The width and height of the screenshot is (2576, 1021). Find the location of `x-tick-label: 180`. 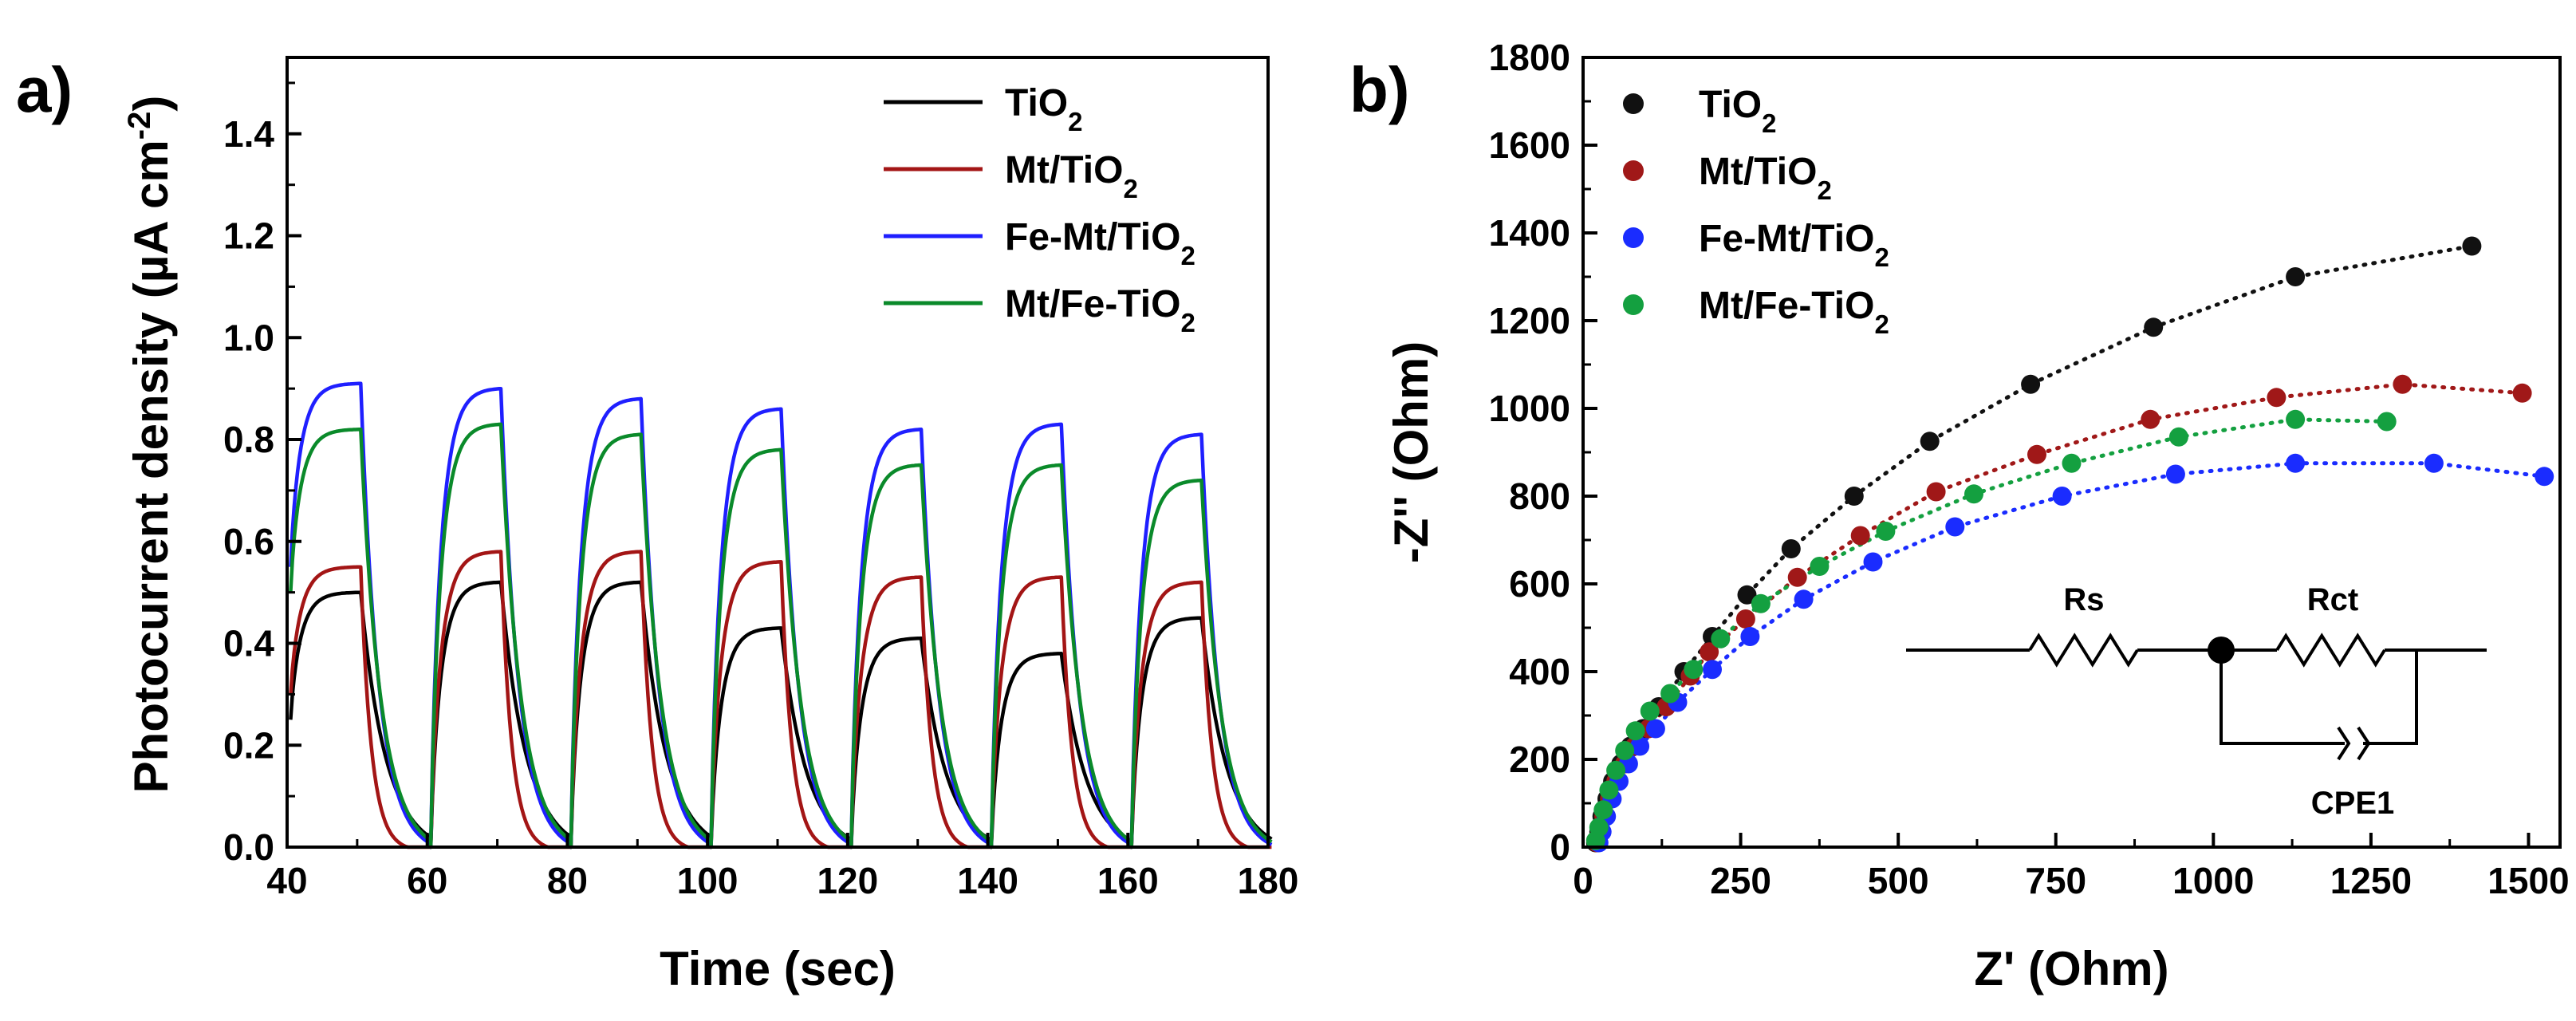

x-tick-label: 180 is located at coordinates (1268, 881).